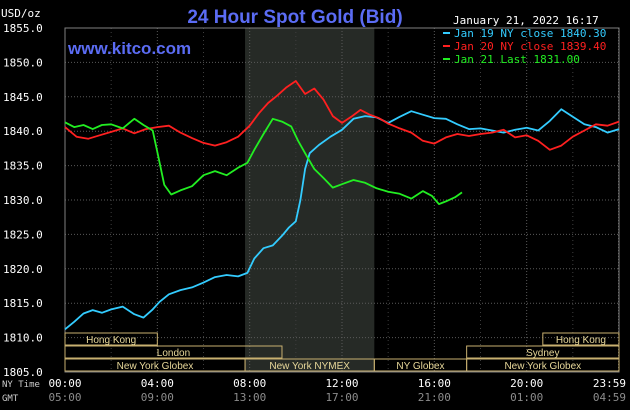 The width and height of the screenshot is (630, 410). Describe the element at coordinates (21, 13) in the screenshot. I see `y-axis-unit-label: USD/oz` at that location.